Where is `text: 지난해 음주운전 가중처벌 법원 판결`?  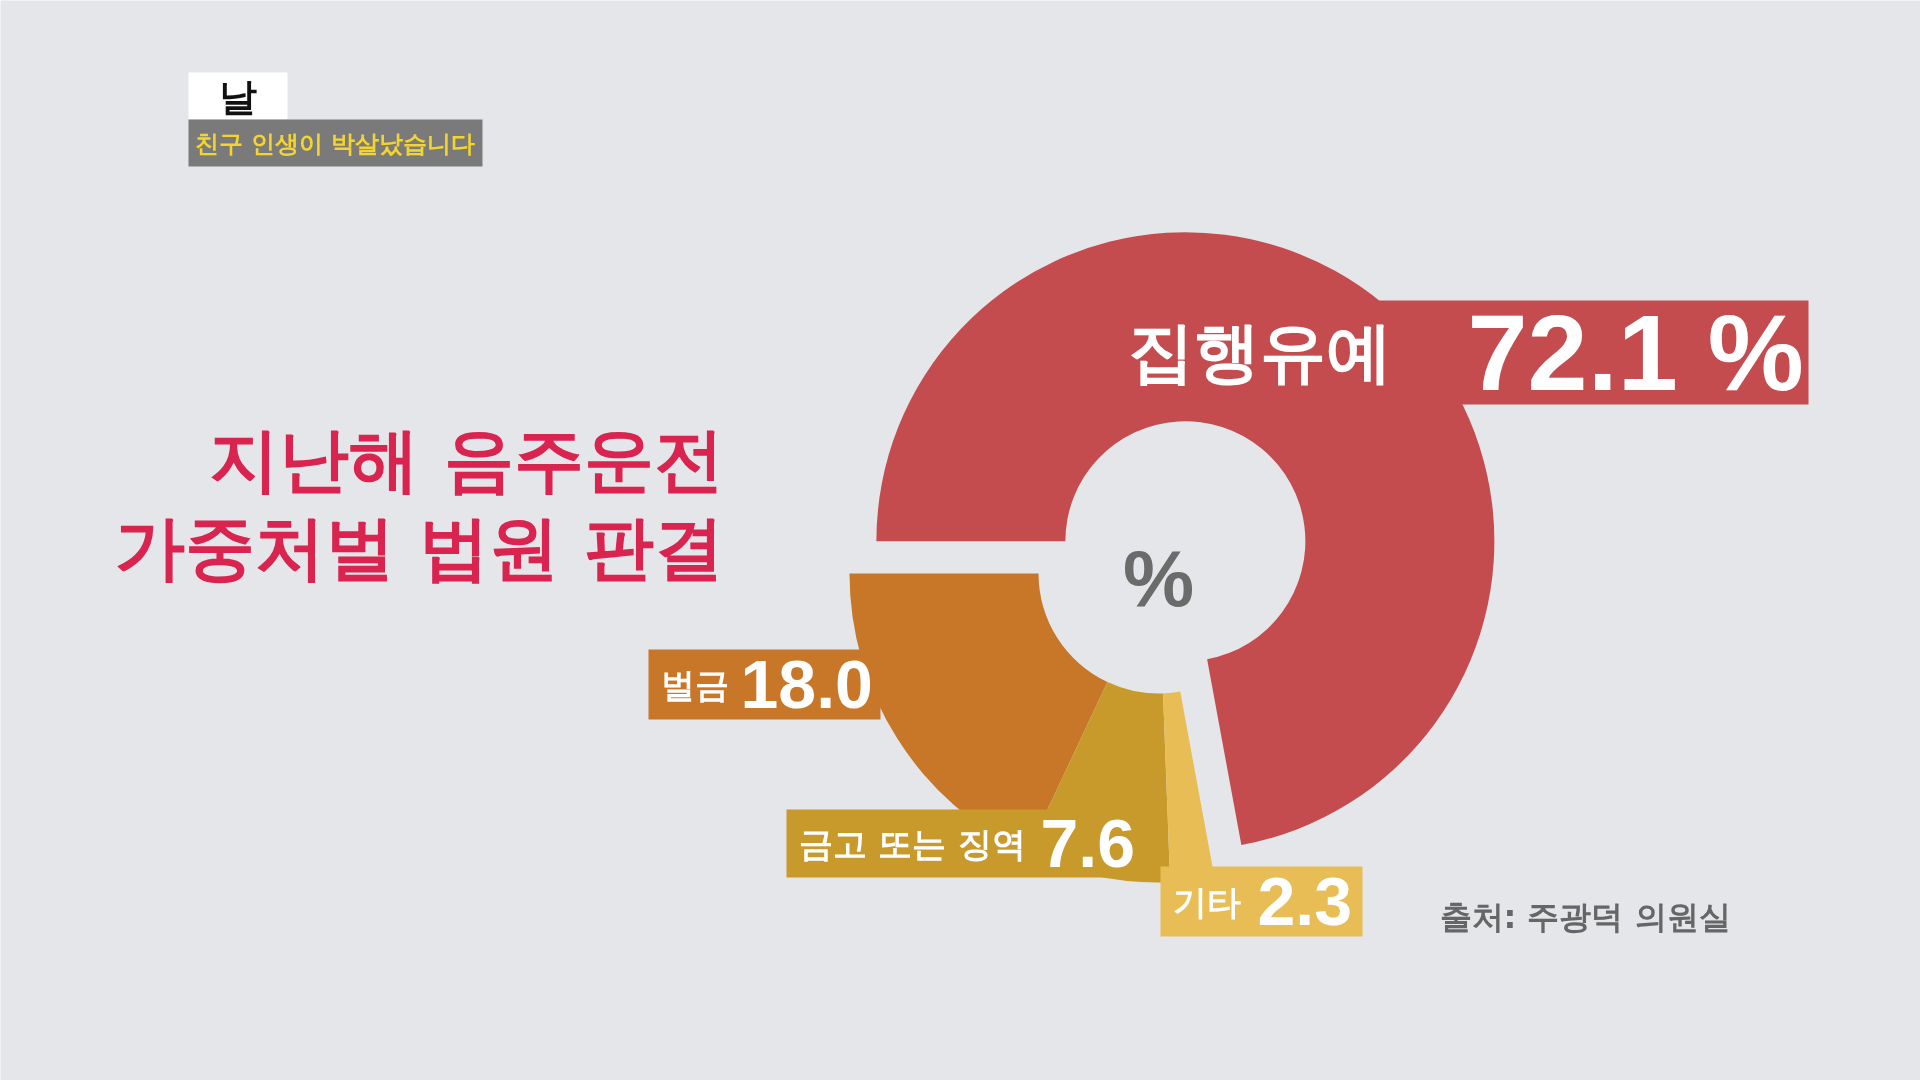
text: 지난해 음주운전 가중처벌 법원 판결 is located at coordinates (419, 503).